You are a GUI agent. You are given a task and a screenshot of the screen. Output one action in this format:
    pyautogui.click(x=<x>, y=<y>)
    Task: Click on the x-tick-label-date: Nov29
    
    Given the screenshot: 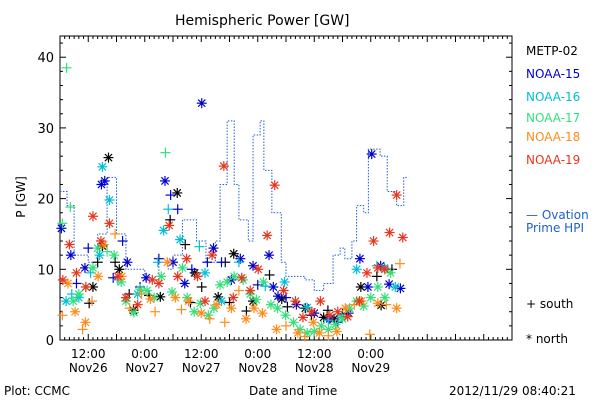 What is the action you would take?
    pyautogui.click(x=370, y=368)
    